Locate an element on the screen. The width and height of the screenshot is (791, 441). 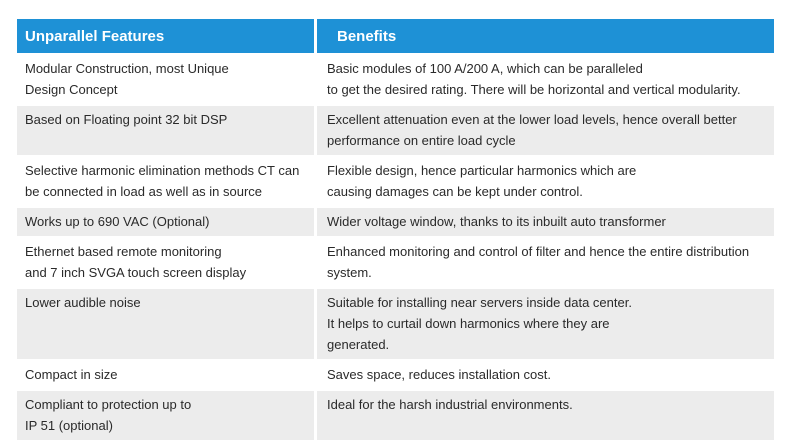
benefit-text: performance on entire load cycle is located at coordinates (421, 140).